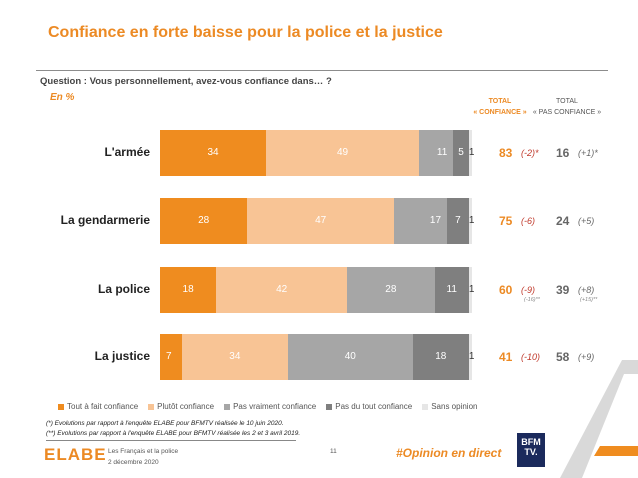 This screenshot has width=638, height=478. I want to click on bar-value-label: 47, so click(321, 220).